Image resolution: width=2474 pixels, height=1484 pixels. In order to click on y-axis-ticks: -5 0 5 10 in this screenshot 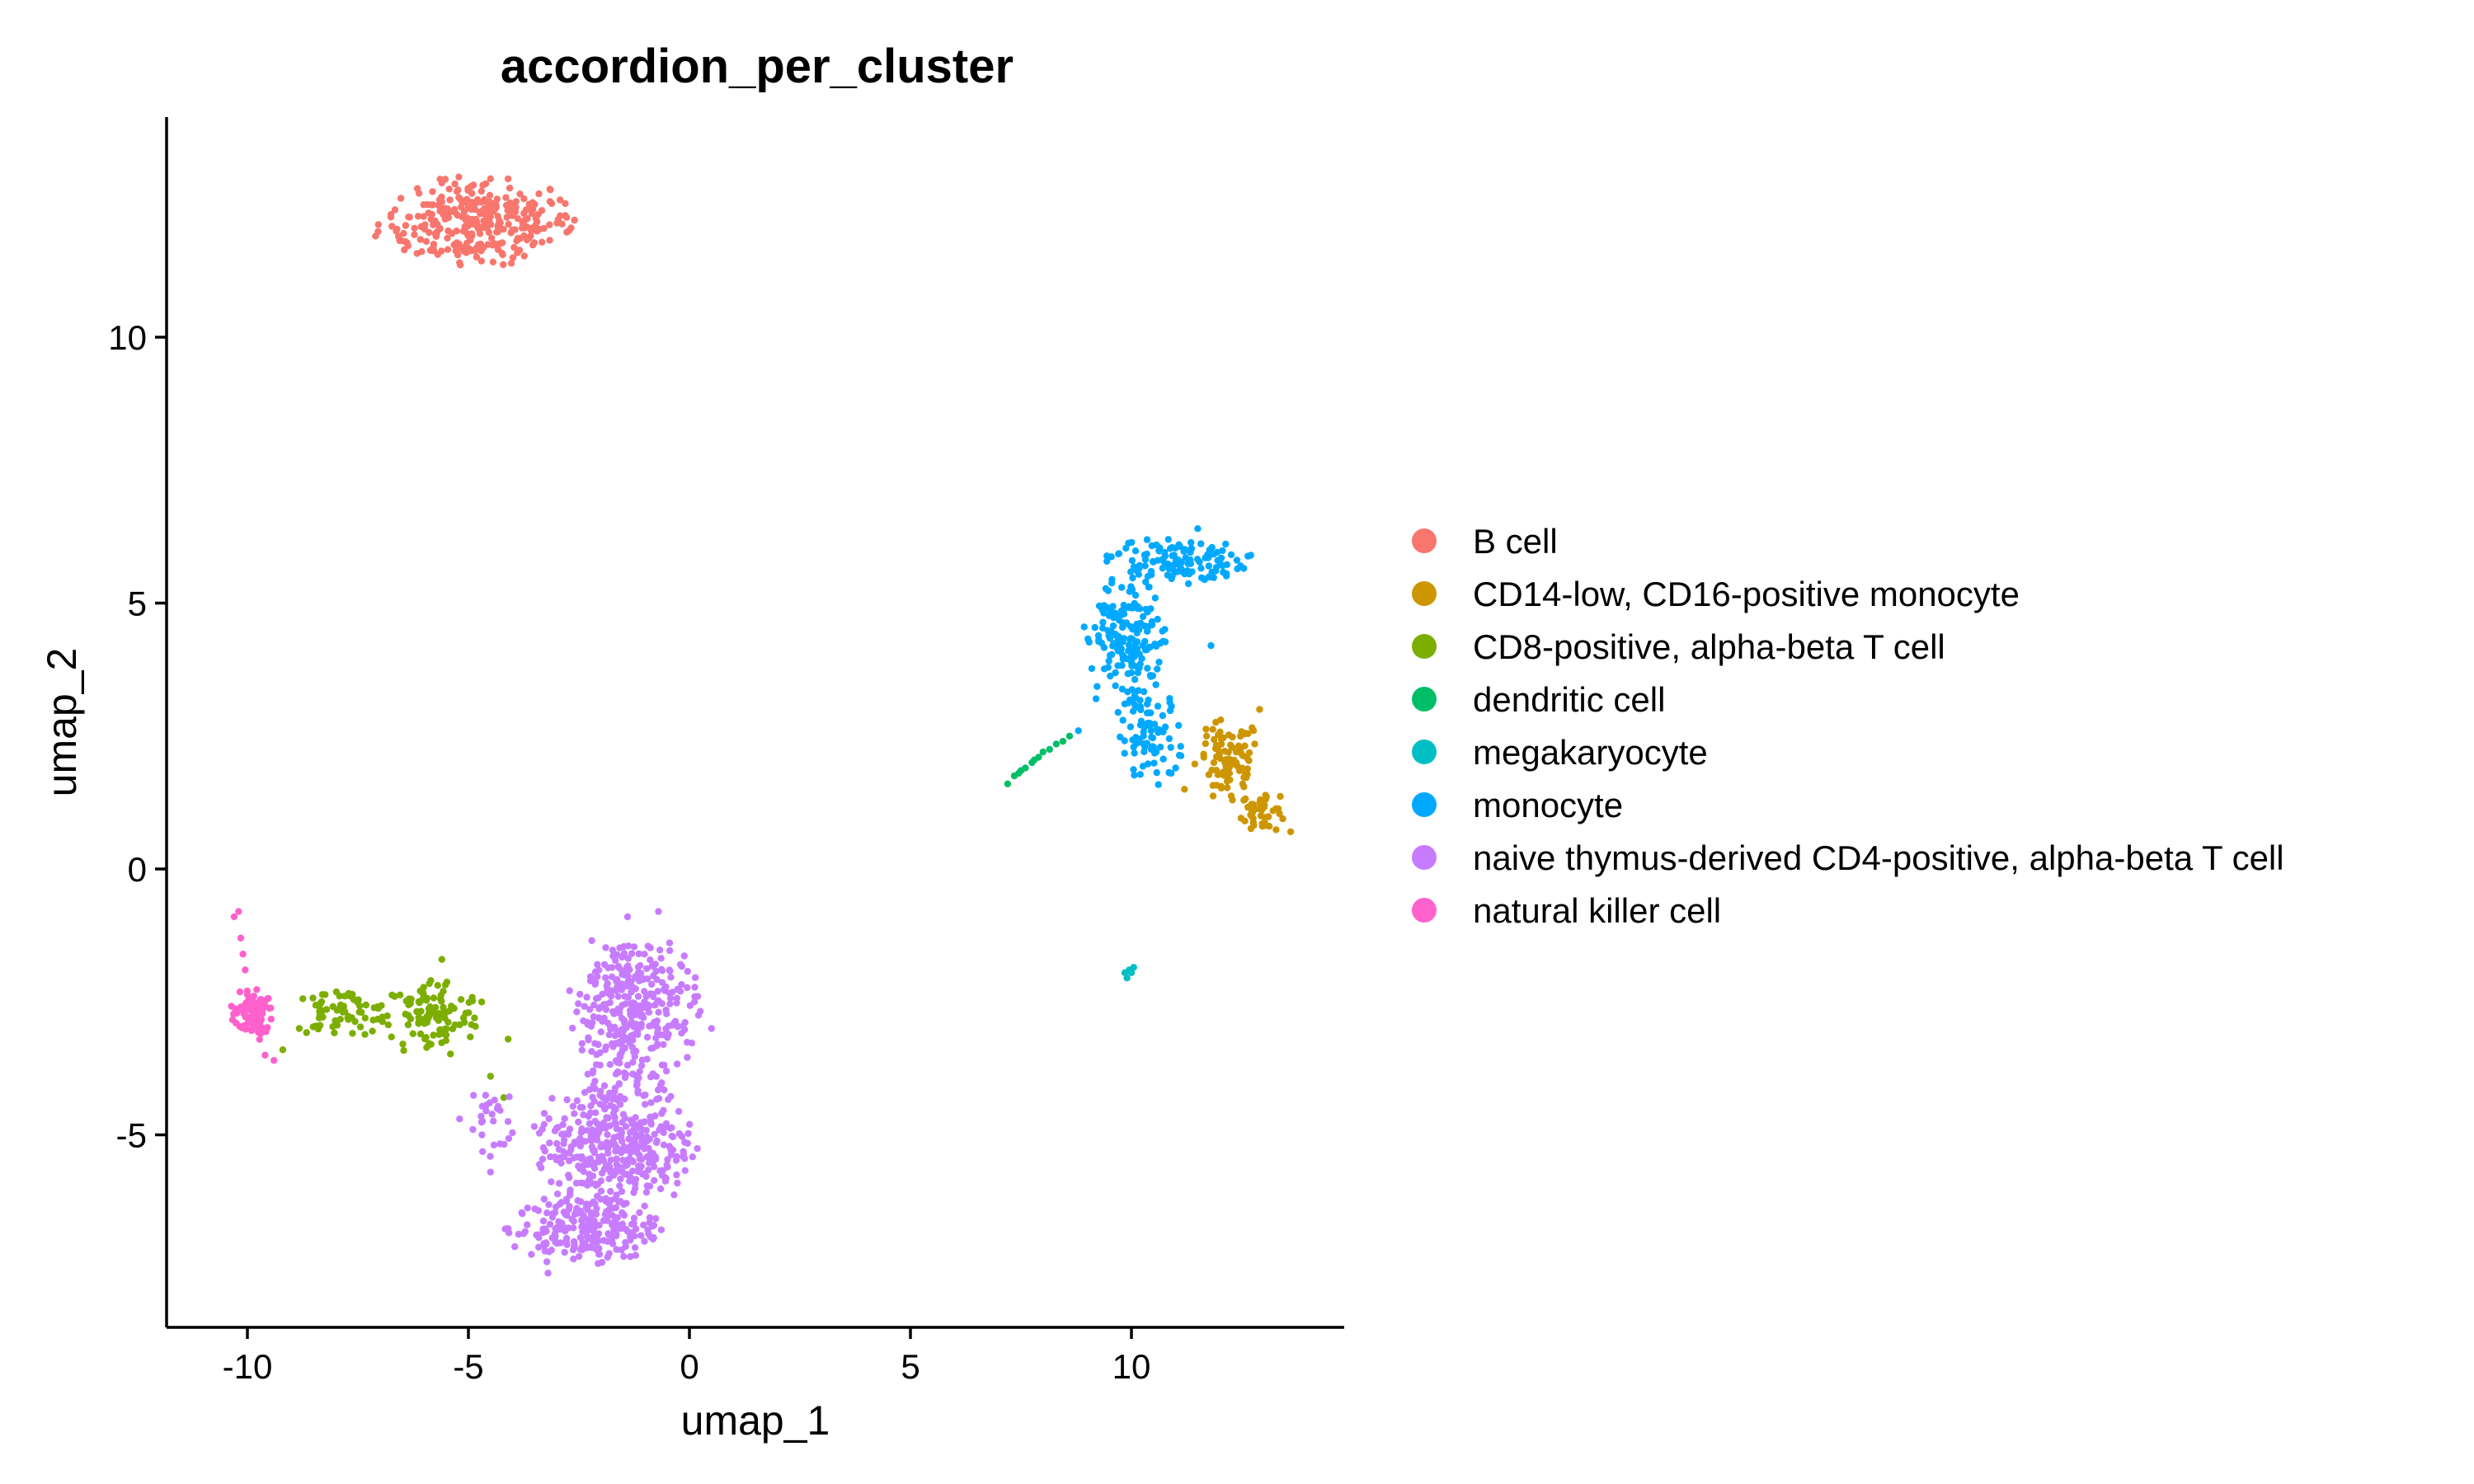, I will do `click(137, 736)`.